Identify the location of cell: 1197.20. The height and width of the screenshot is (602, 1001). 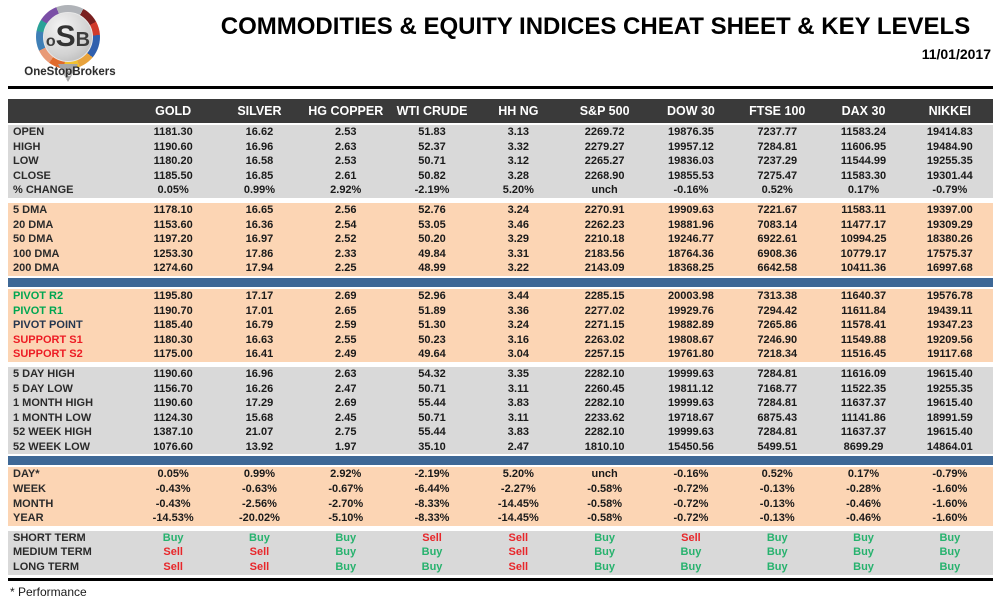
(173, 239).